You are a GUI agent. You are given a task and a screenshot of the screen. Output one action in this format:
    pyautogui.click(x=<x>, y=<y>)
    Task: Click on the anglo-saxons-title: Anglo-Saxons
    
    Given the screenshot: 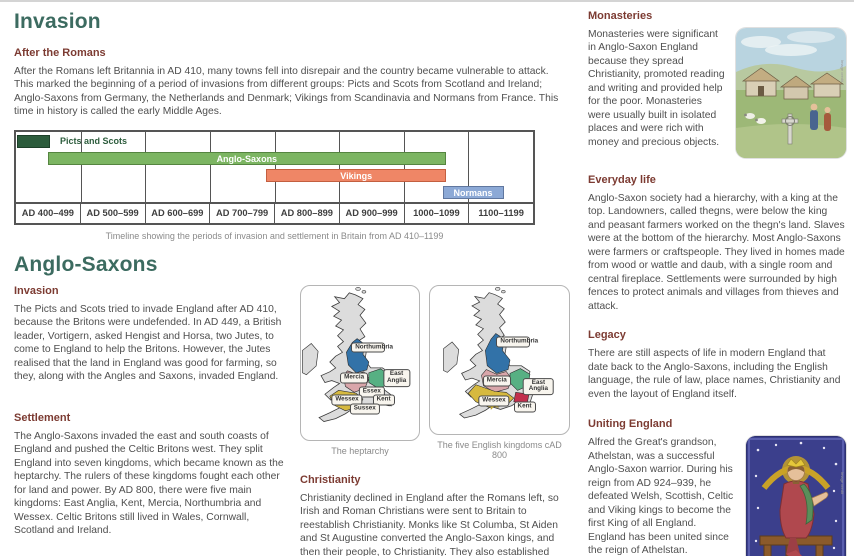 What is the action you would take?
    pyautogui.click(x=86, y=264)
    